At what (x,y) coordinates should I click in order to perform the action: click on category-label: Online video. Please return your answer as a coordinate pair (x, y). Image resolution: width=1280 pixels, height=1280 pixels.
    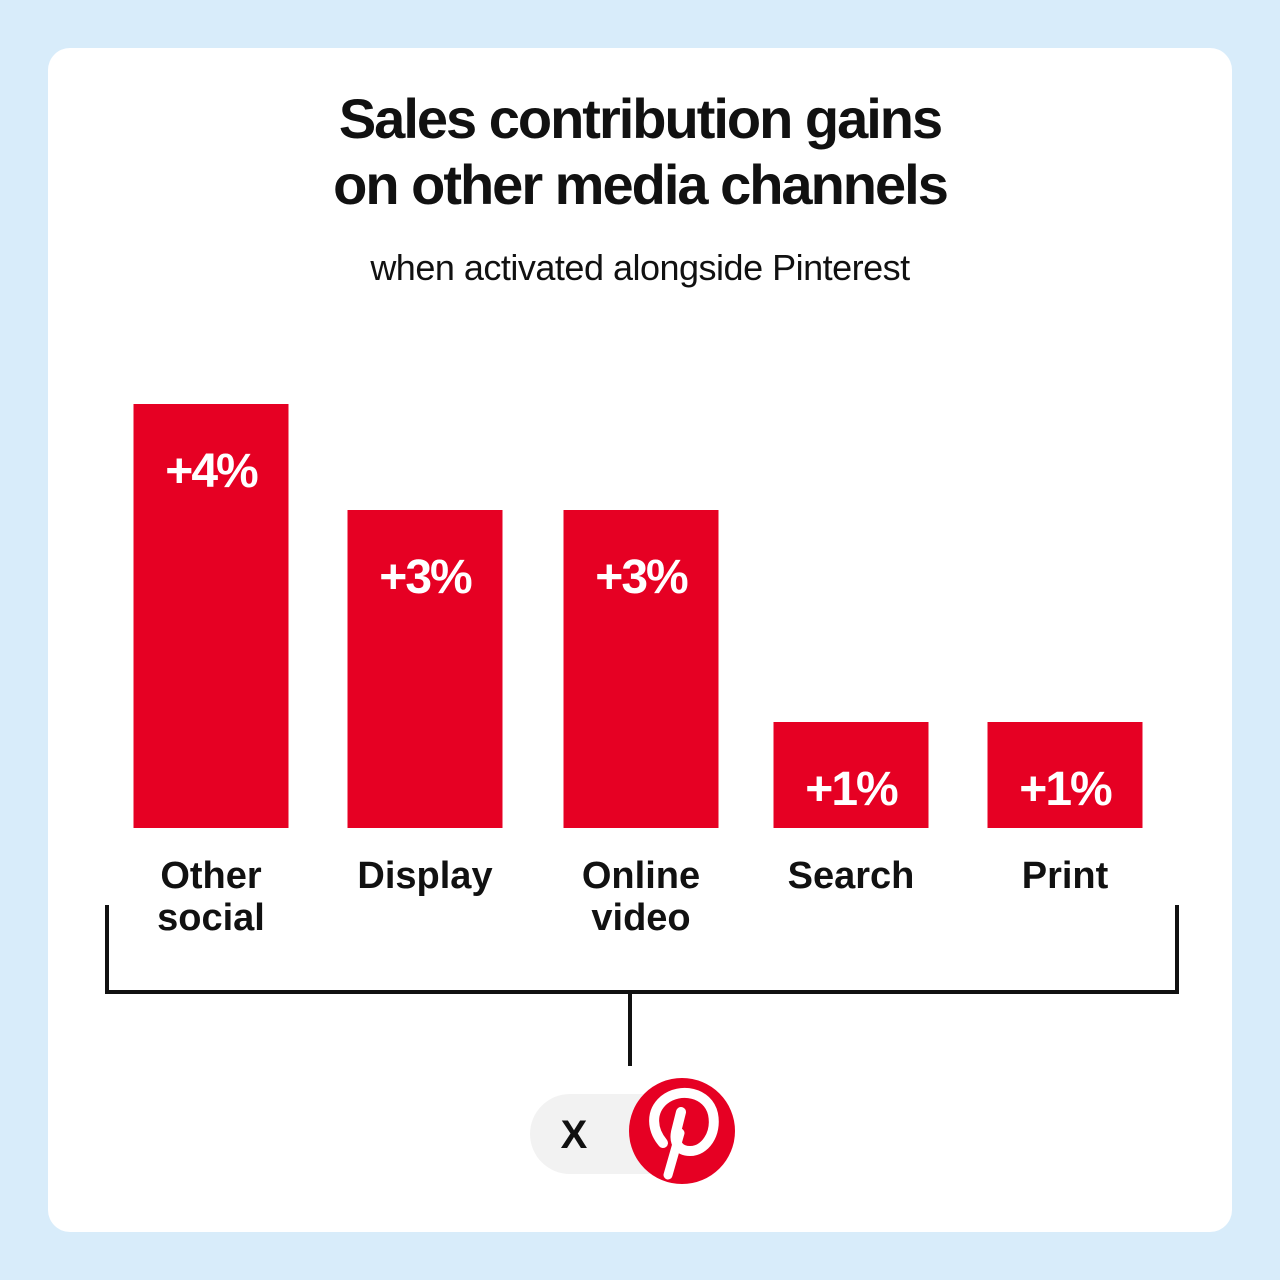
    Looking at the image, I should click on (641, 897).